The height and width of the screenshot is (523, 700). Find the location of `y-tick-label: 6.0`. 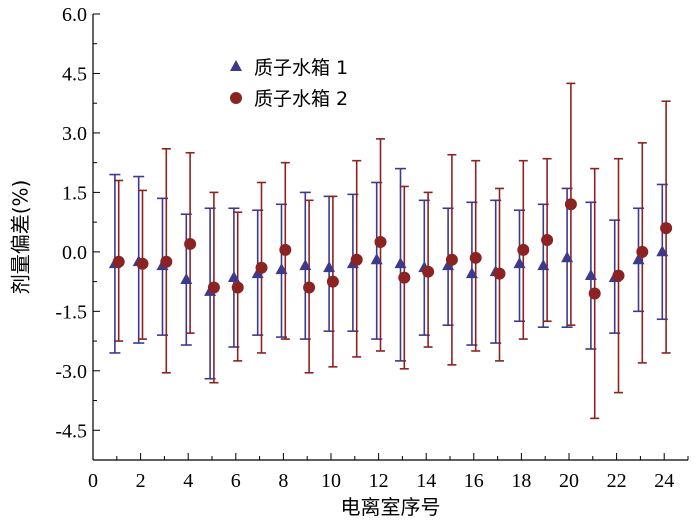

y-tick-label: 6.0 is located at coordinates (74, 15).